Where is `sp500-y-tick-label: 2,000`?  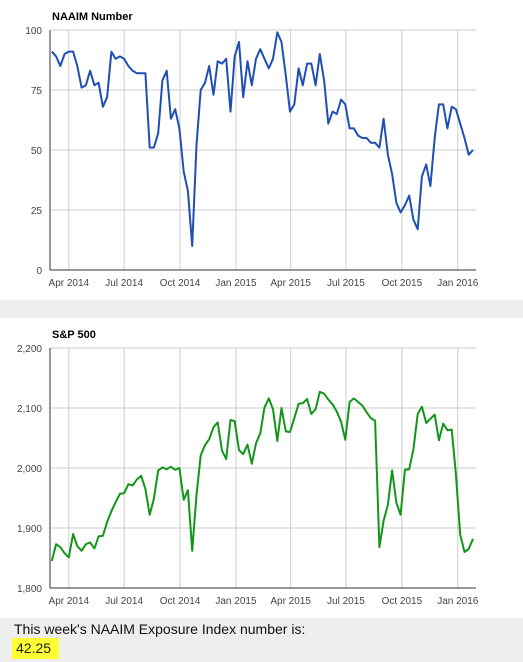
sp500-y-tick-label: 2,000 is located at coordinates (29, 469).